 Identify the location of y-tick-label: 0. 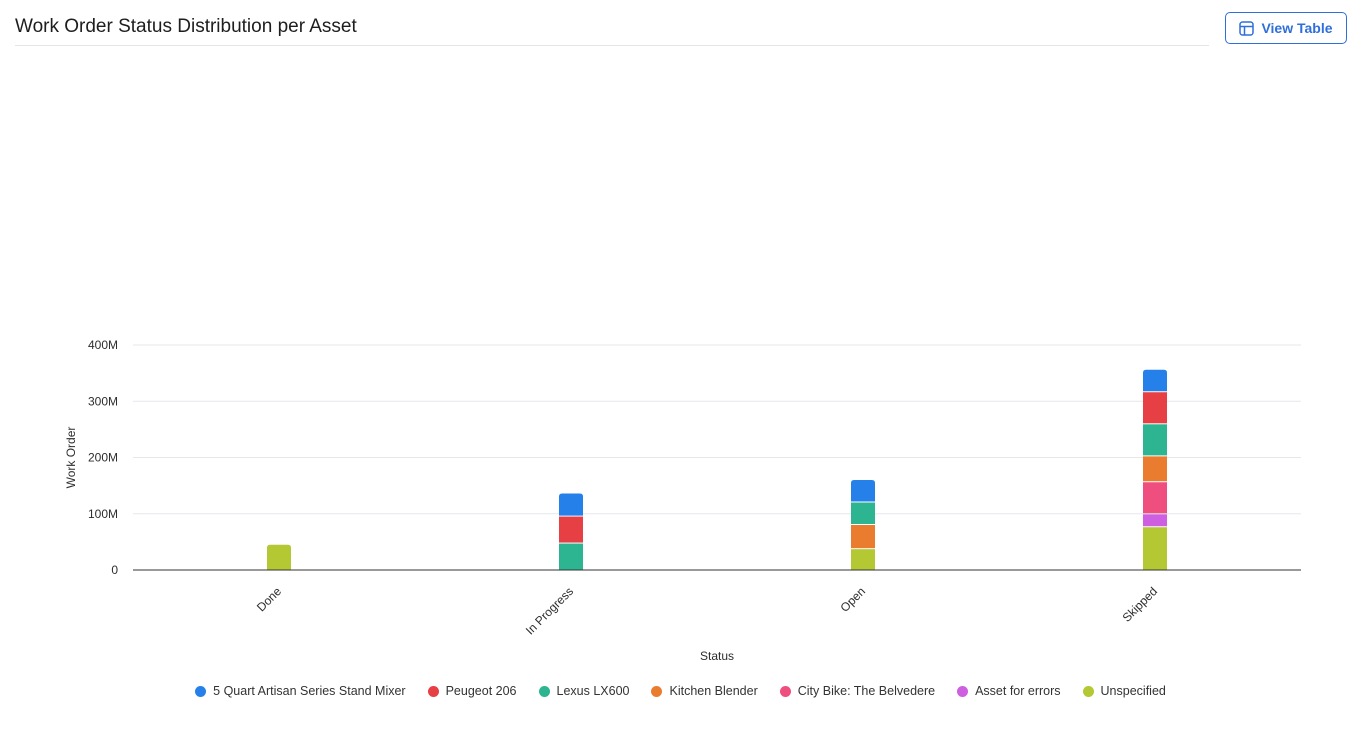
(114, 570).